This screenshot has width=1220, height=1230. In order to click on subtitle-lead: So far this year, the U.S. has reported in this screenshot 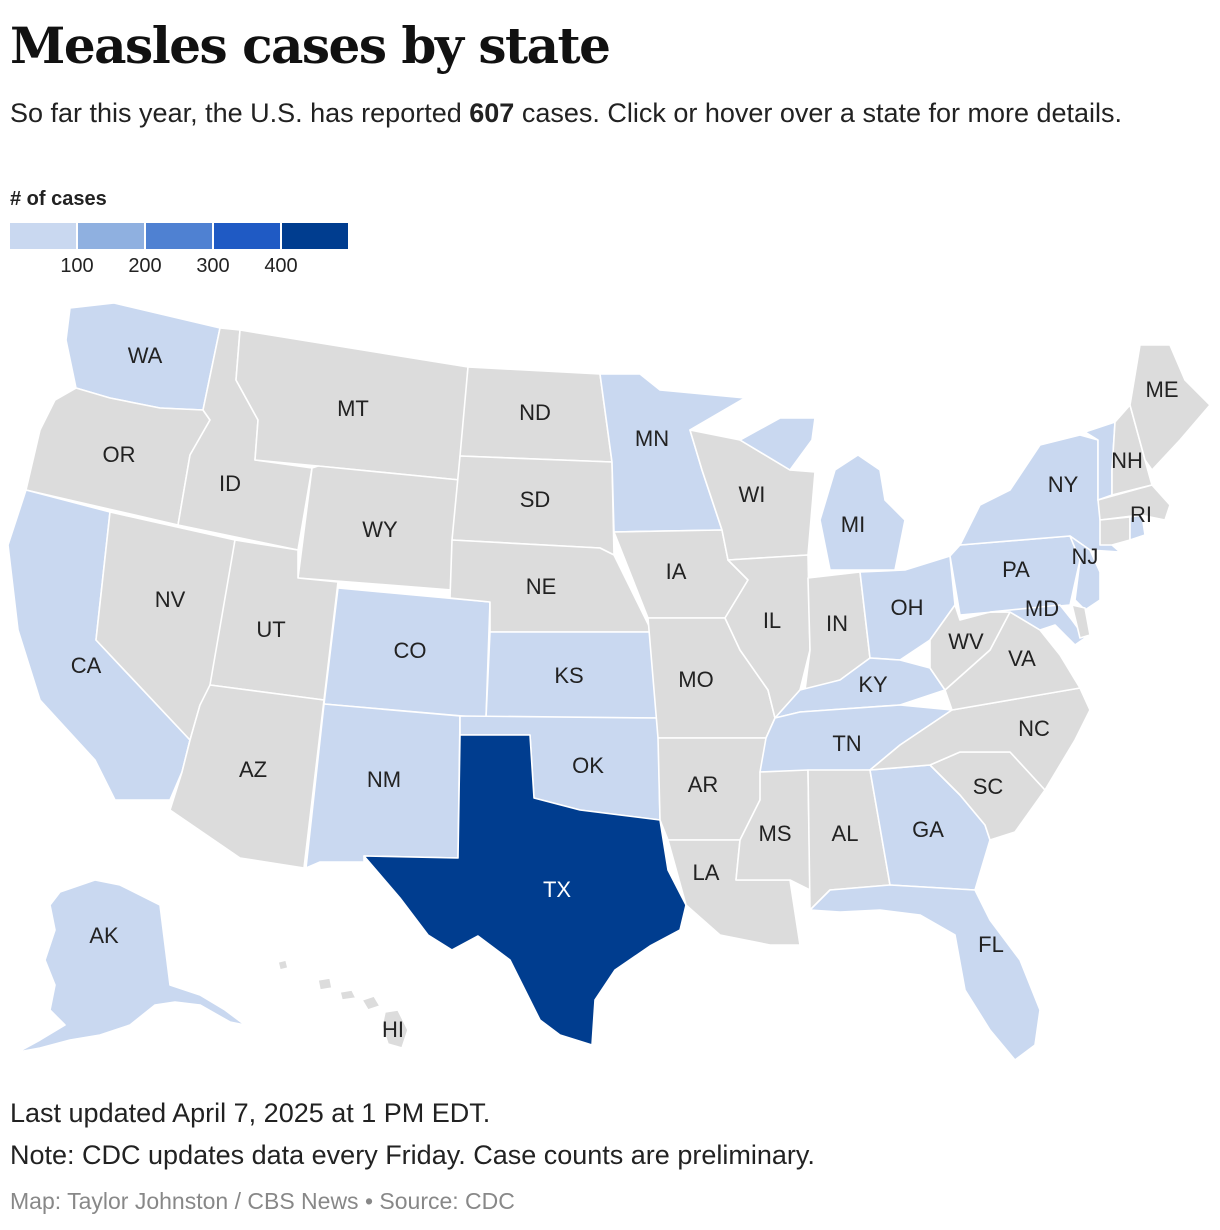, I will do `click(240, 113)`.